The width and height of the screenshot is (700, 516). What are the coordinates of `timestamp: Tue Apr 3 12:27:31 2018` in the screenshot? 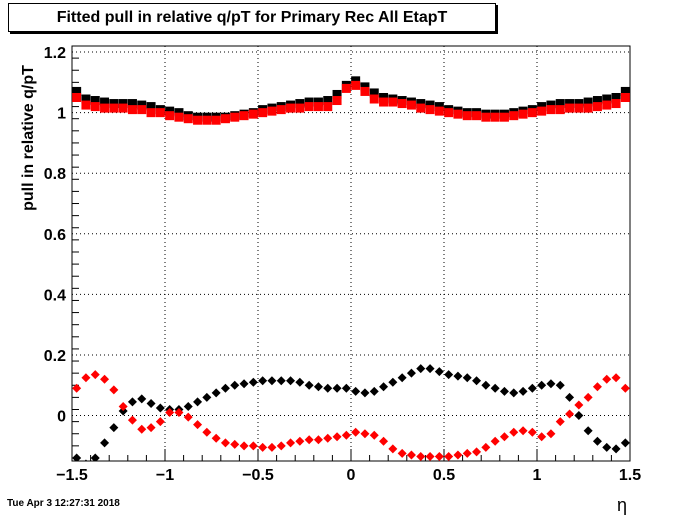 It's located at (63, 503).